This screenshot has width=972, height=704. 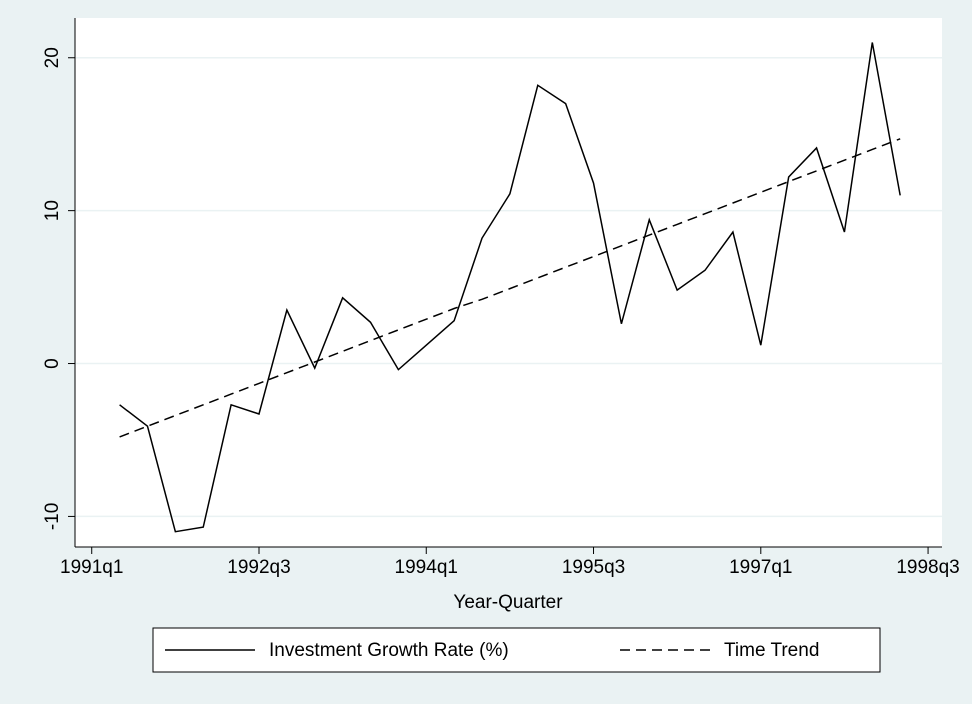 I want to click on x-tick-label: 1992q3, so click(x=258, y=567).